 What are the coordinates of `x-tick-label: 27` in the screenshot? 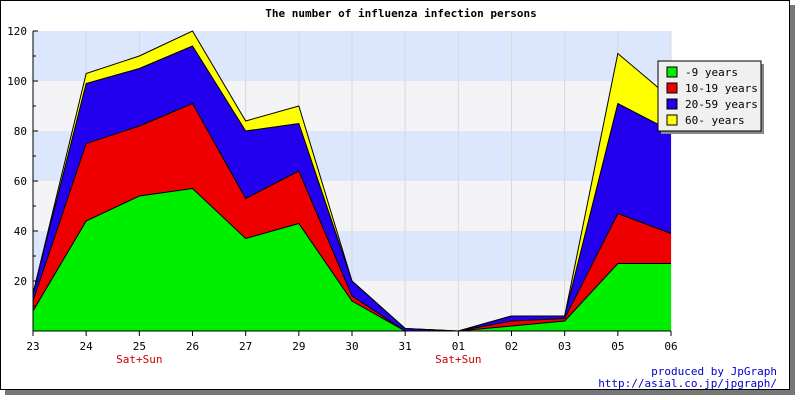 It's located at (245, 346).